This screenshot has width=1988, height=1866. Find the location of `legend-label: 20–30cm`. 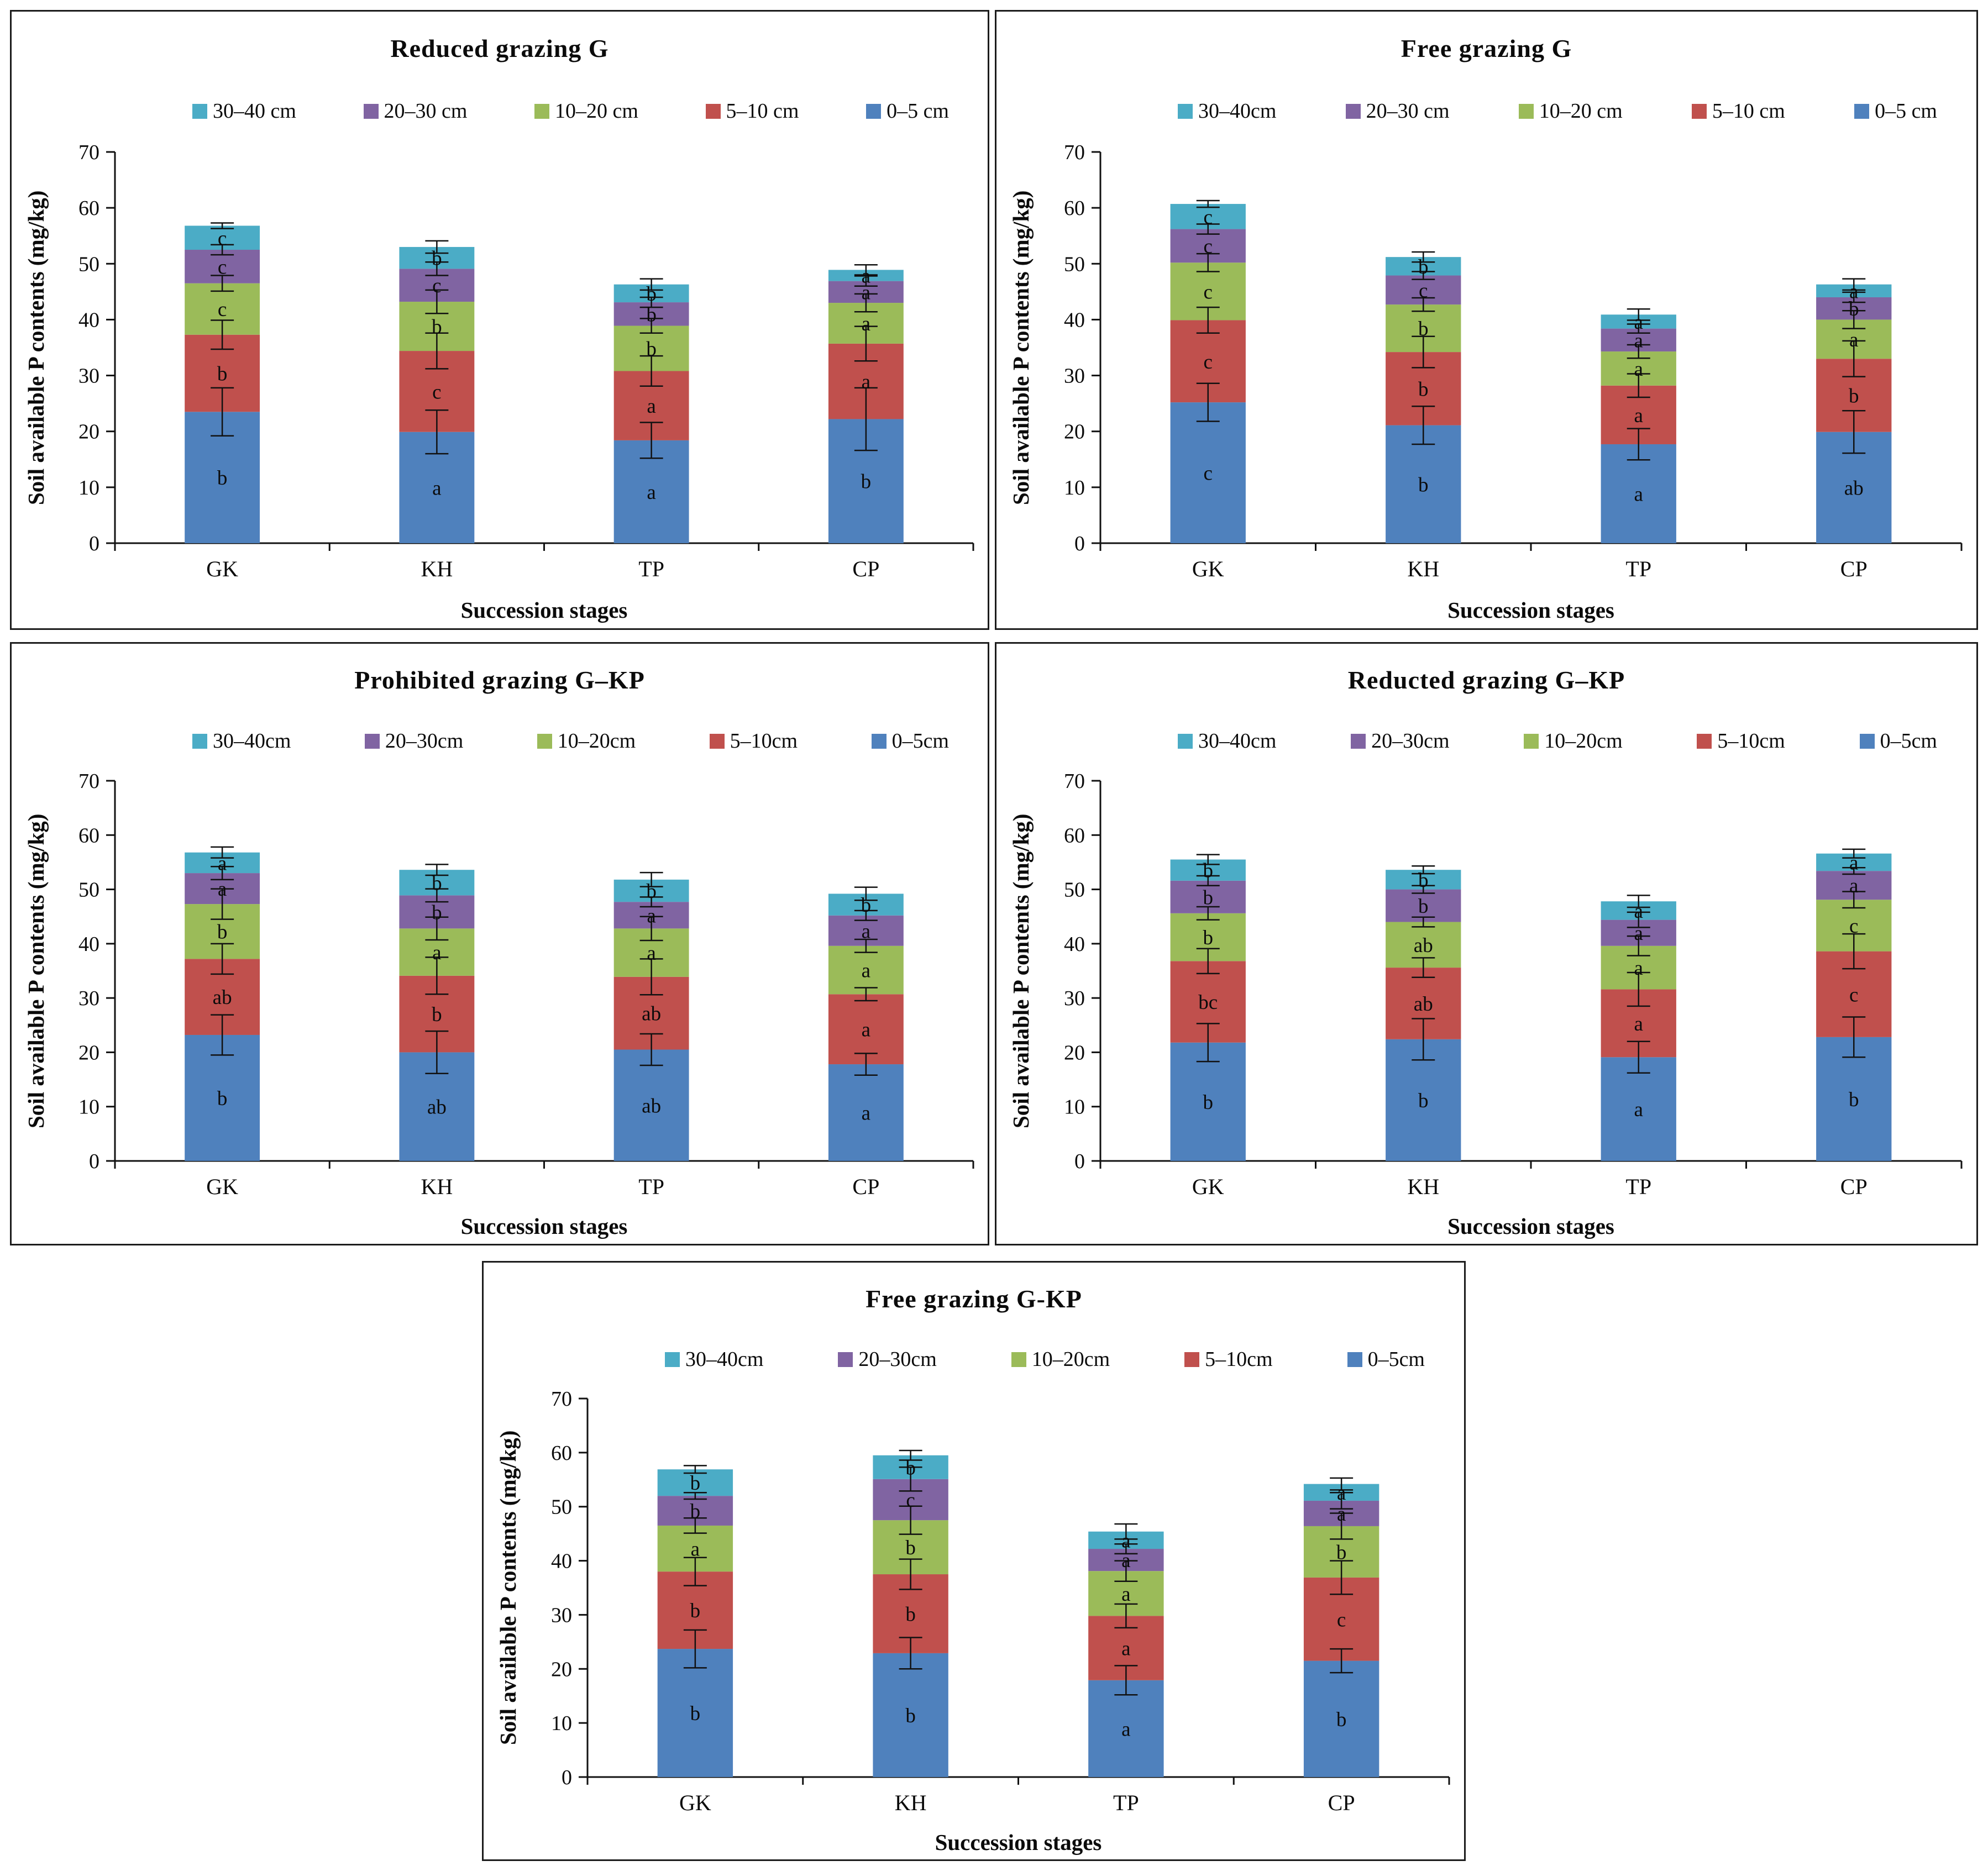

legend-label: 20–30cm is located at coordinates (1410, 741).